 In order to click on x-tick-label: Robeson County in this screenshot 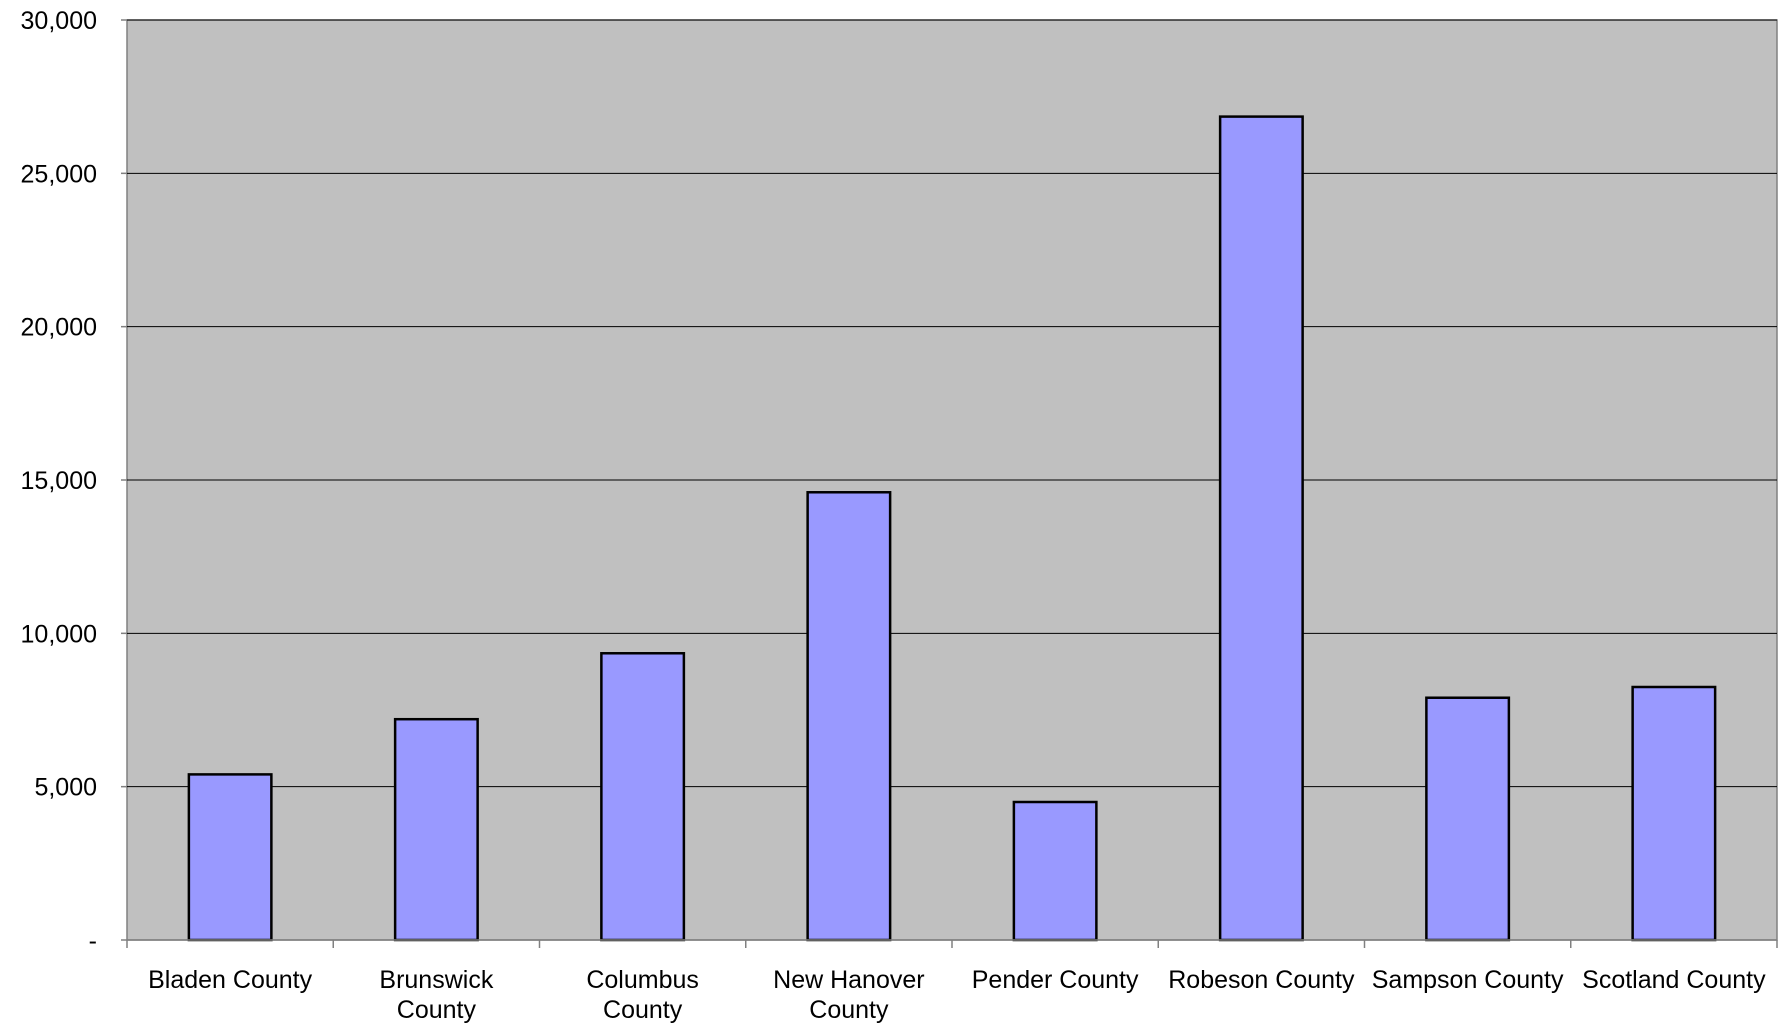, I will do `click(1261, 980)`.